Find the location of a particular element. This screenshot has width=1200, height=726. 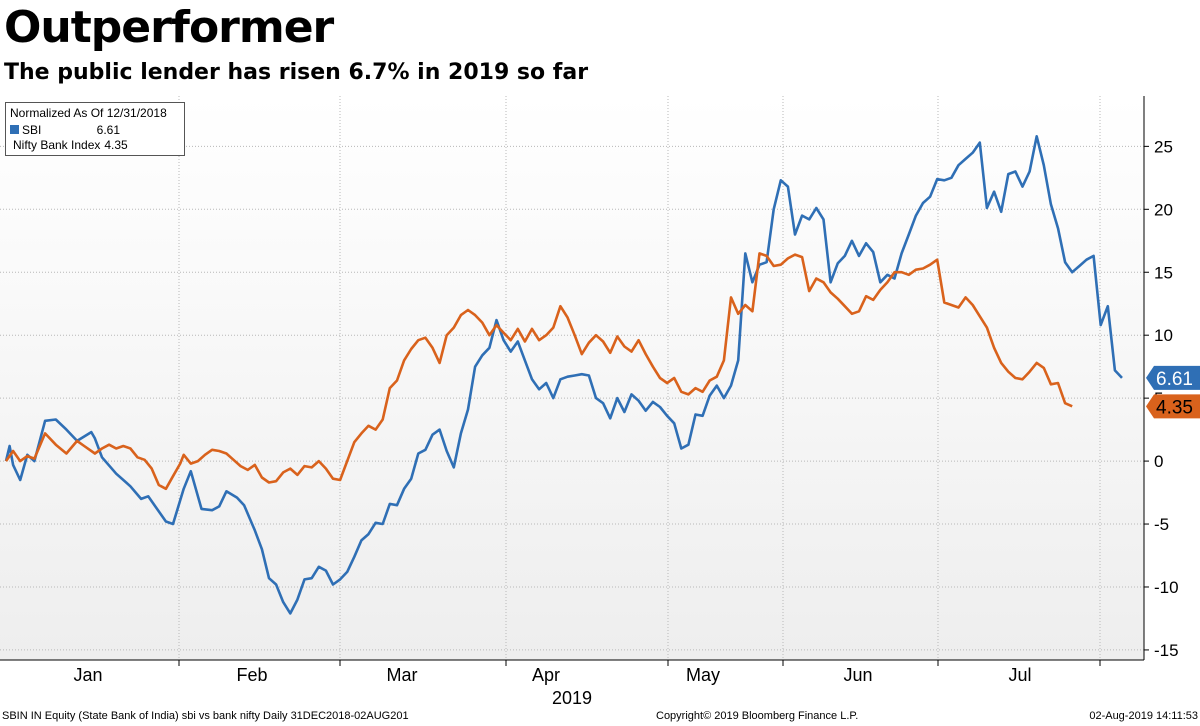

footer-timestamp: 02-Aug-2019 14:11:53 is located at coordinates (1143, 716).